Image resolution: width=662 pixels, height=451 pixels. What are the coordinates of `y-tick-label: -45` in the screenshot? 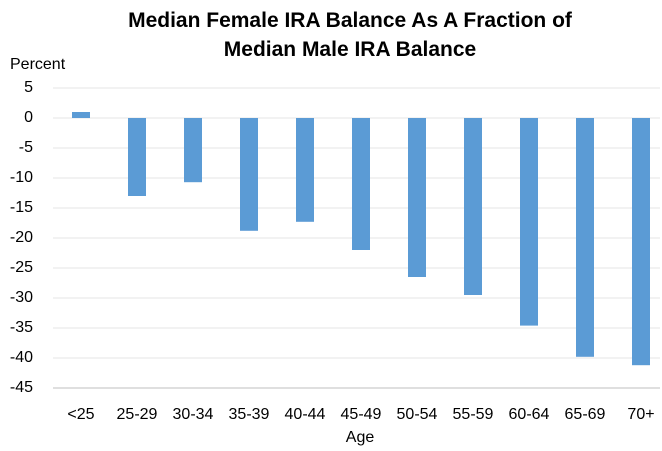 It's located at (21, 387).